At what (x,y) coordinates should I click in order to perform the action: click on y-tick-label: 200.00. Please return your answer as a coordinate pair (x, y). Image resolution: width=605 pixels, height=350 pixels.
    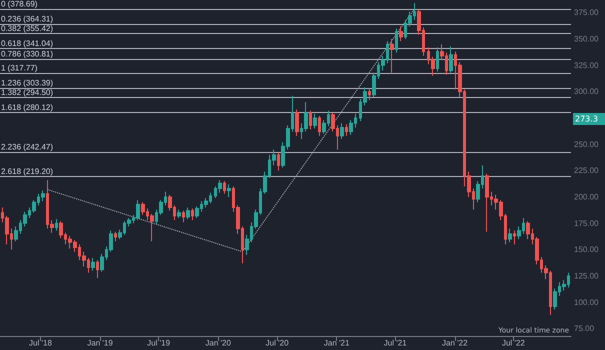
    Looking at the image, I should click on (587, 197).